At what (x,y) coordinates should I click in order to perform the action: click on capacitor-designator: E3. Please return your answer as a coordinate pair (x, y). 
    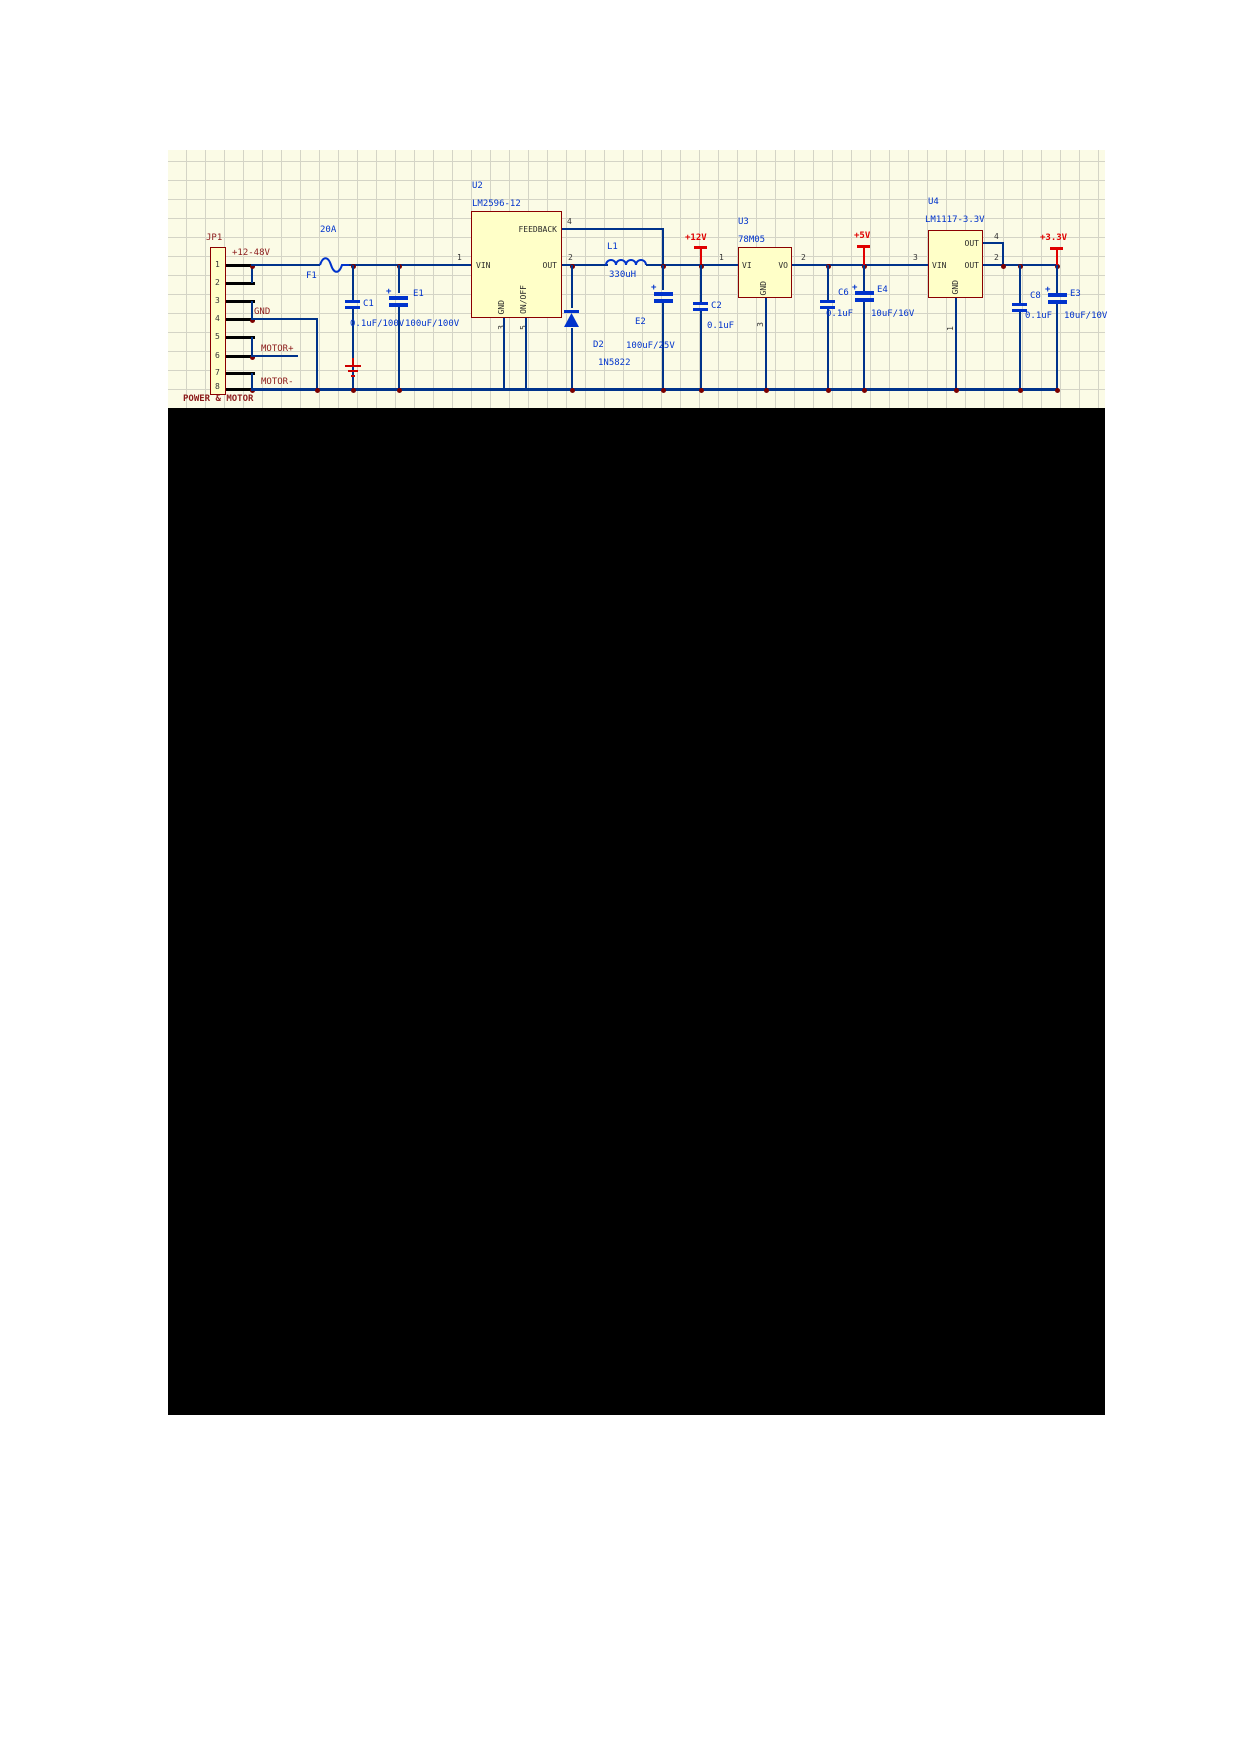
    Looking at the image, I should click on (1075, 294).